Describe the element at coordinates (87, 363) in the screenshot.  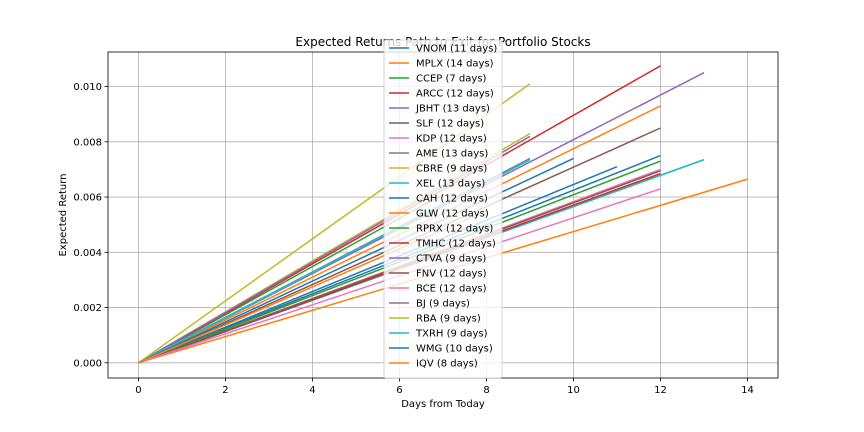
I see `y-tick-label: 0.000` at that location.